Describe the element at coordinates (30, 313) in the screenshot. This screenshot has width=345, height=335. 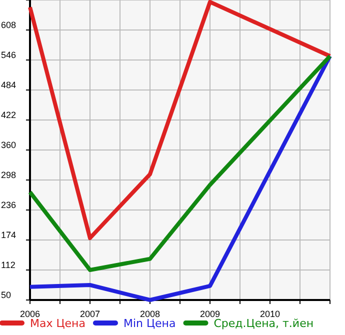
I see `x-tick-label: 2006` at that location.